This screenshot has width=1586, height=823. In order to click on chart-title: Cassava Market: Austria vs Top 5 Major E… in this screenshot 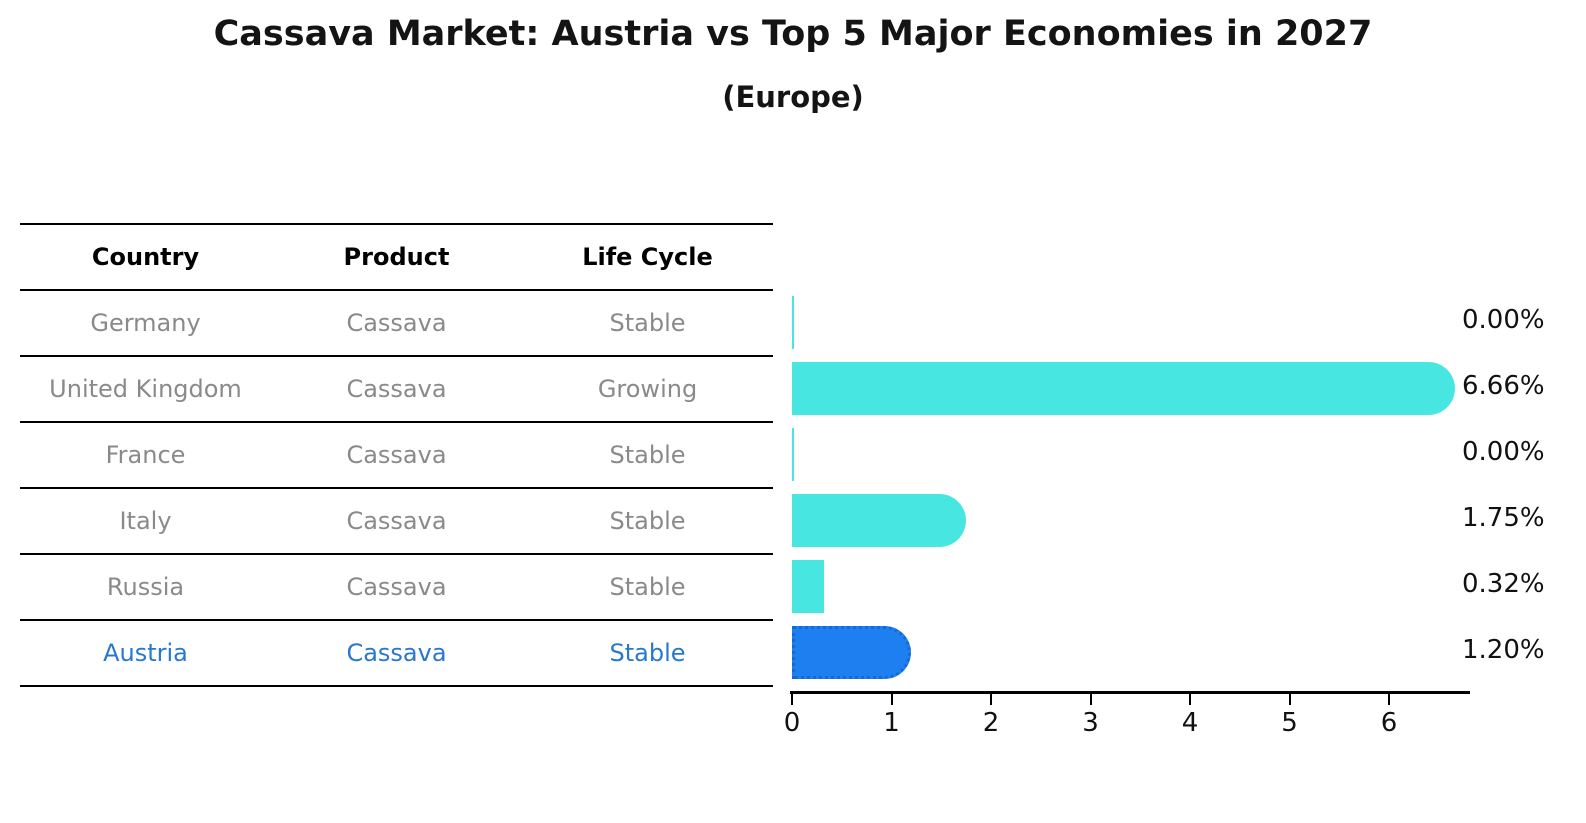, I will do `click(793, 34)`.